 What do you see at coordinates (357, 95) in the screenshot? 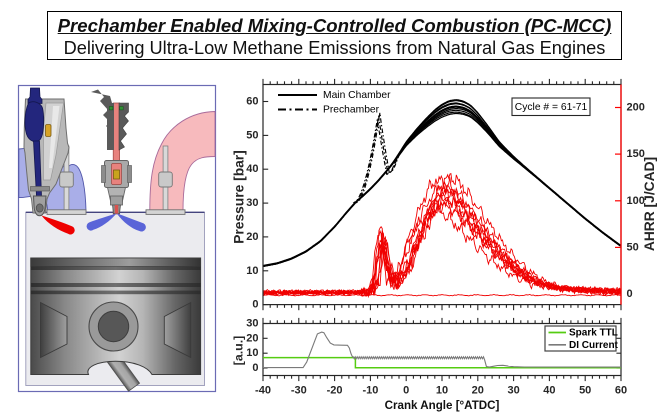
I see `svg-text: Main Chamber` at bounding box center [357, 95].